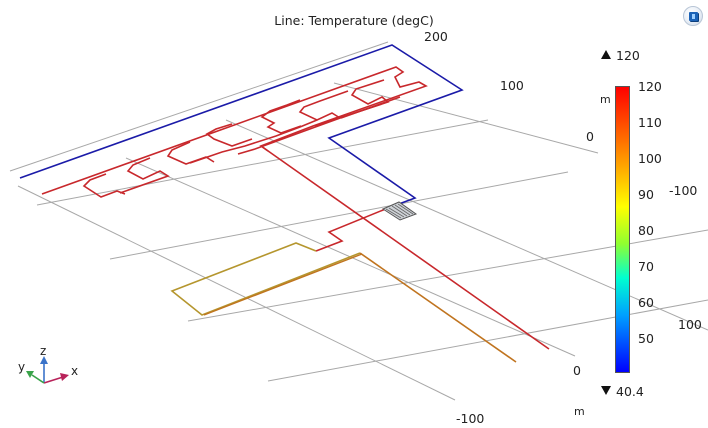  What do you see at coordinates (354, 20) in the screenshot?
I see `plot-title: Line: Temperature (degC)` at bounding box center [354, 20].